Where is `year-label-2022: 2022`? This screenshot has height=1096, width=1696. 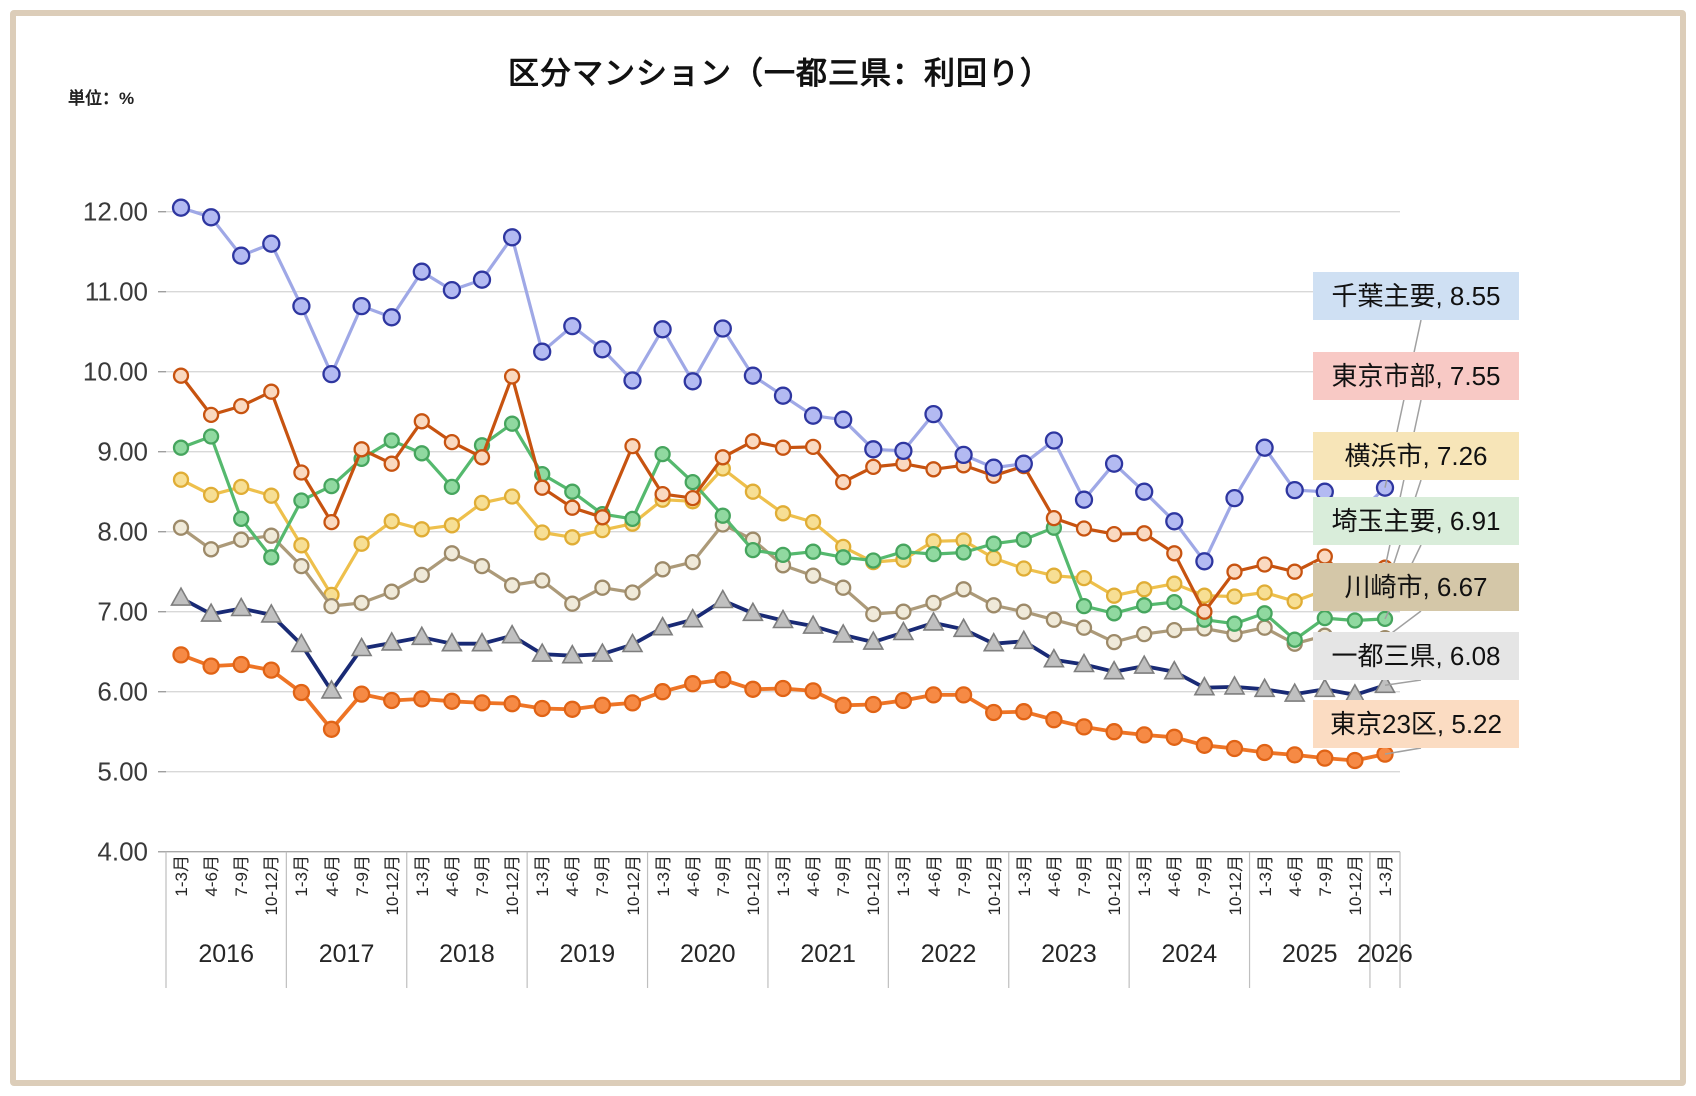
year-label-2022: 2022 is located at coordinates (948, 954).